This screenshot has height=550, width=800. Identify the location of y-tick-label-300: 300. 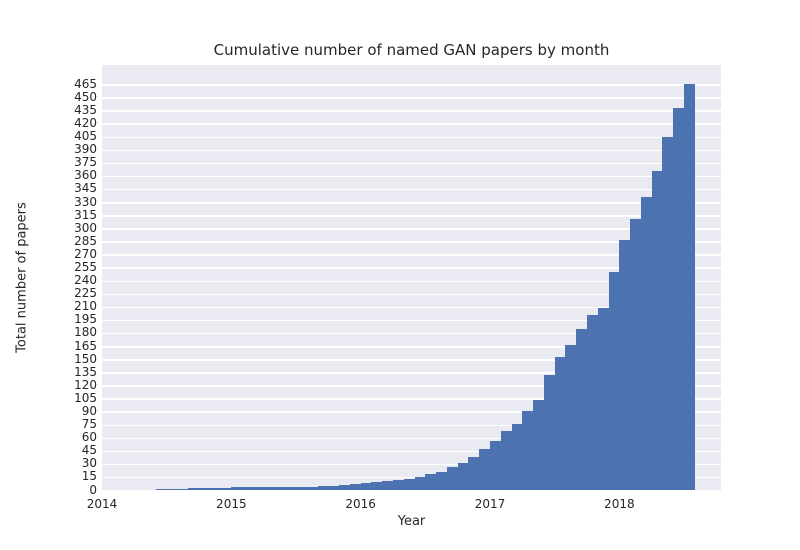
(85, 227).